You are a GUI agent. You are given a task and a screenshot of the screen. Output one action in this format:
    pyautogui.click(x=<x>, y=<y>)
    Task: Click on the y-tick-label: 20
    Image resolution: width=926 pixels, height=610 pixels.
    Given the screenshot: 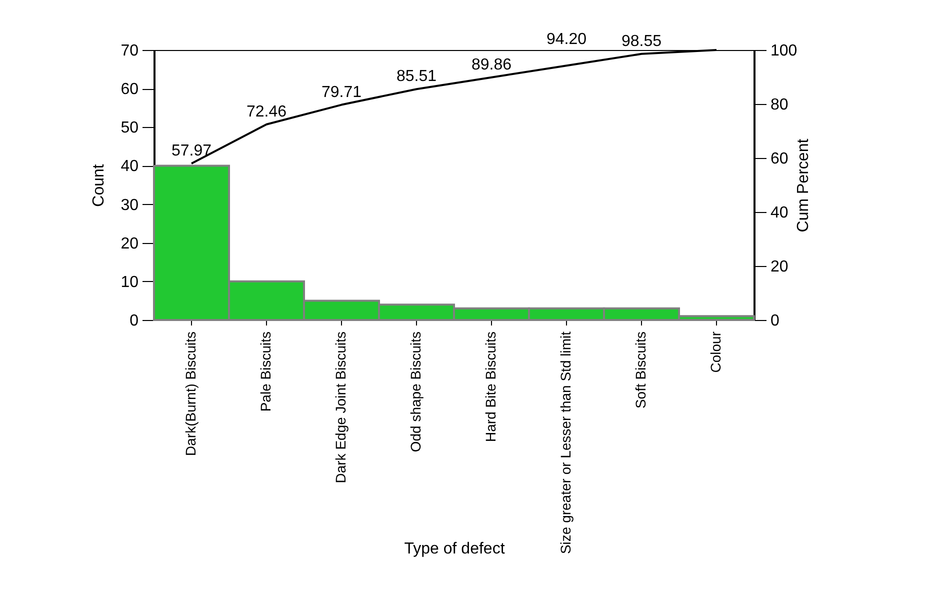 What is the action you would take?
    pyautogui.click(x=129, y=243)
    